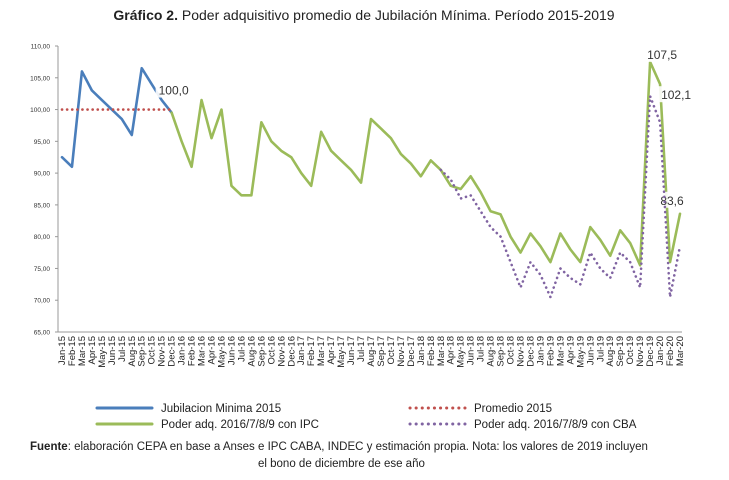 Image resolution: width=729 pixels, height=480 pixels. What do you see at coordinates (521, 351) in the screenshot?
I see `x-tick-label: Nov-18` at bounding box center [521, 351].